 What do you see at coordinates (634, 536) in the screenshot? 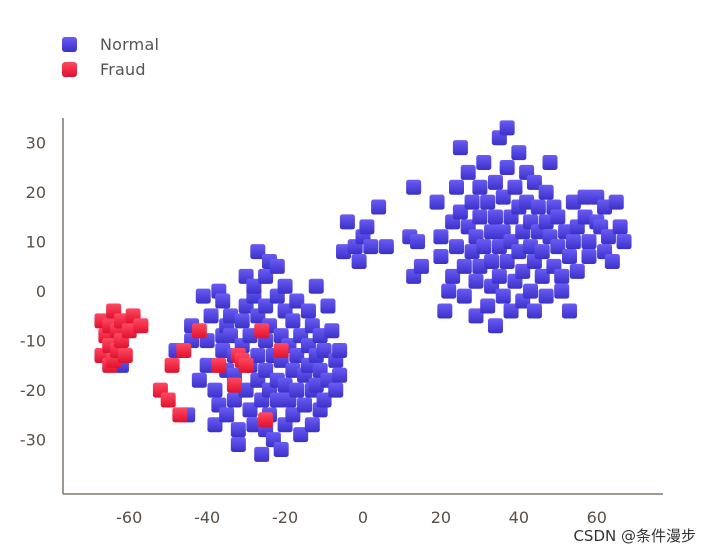
I see `watermark: CSDN @条件漫步` at bounding box center [634, 536].